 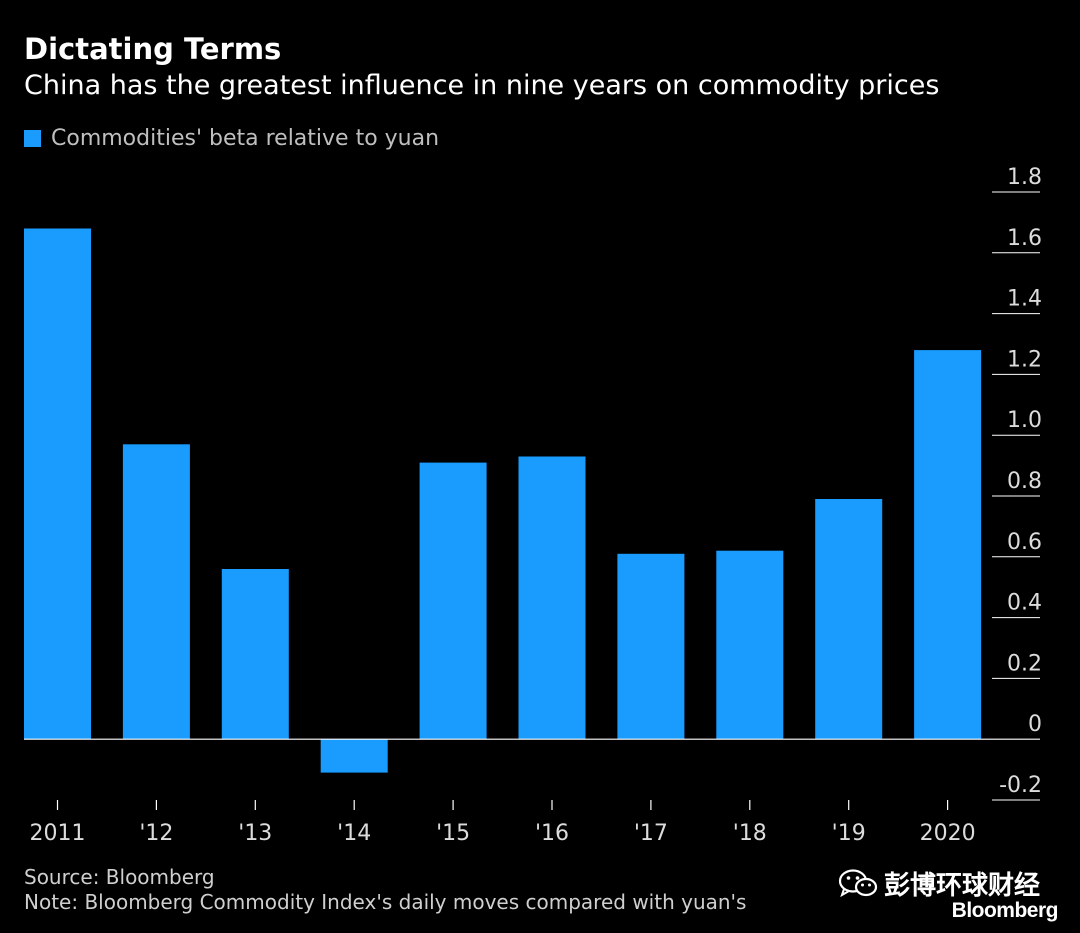 I want to click on y-tick-label: 1.6, so click(x=1024, y=238).